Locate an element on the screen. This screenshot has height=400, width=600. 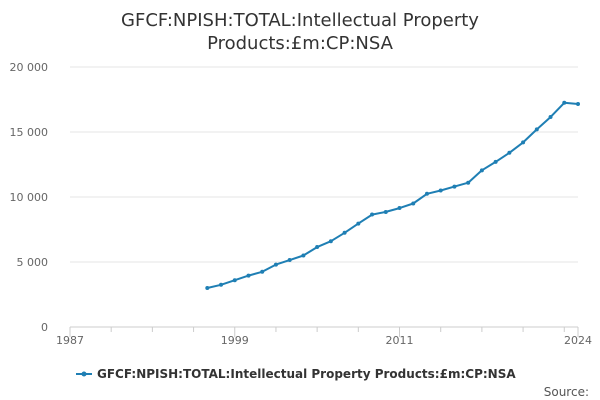
x-tick-label: 2024 is located at coordinates (578, 340).